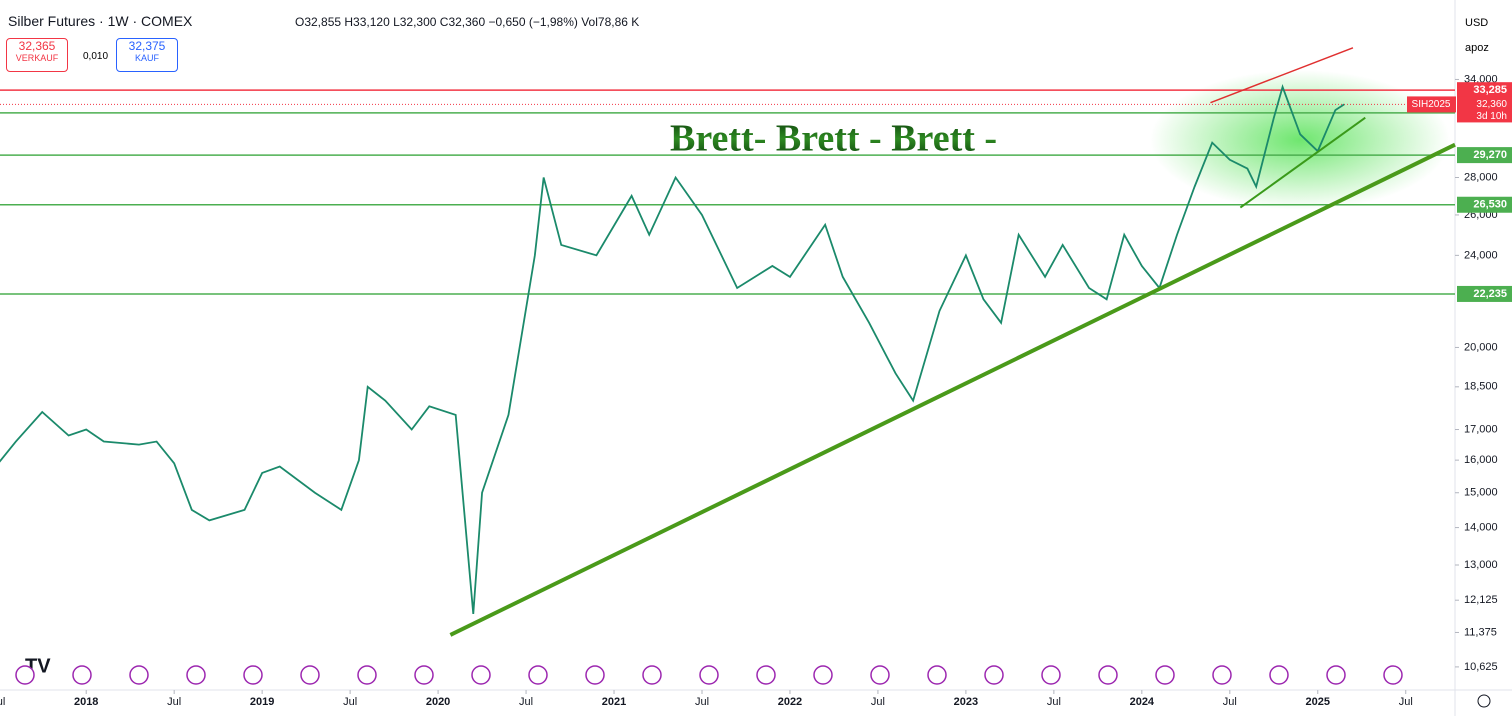 The image size is (1512, 721). Describe the element at coordinates (1490, 294) in the screenshot. I see `level-label: 22,235` at that location.